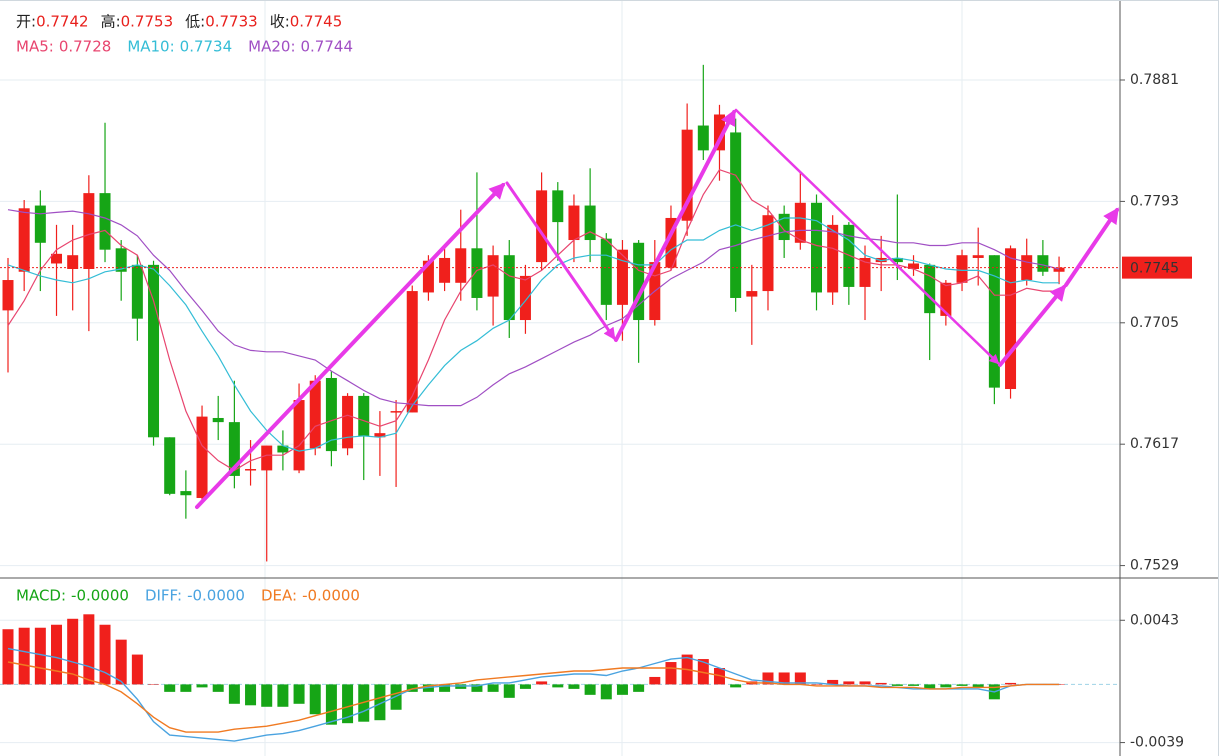  What do you see at coordinates (280, 22) in the screenshot?
I see `ohlc-label: 收:` at bounding box center [280, 22].